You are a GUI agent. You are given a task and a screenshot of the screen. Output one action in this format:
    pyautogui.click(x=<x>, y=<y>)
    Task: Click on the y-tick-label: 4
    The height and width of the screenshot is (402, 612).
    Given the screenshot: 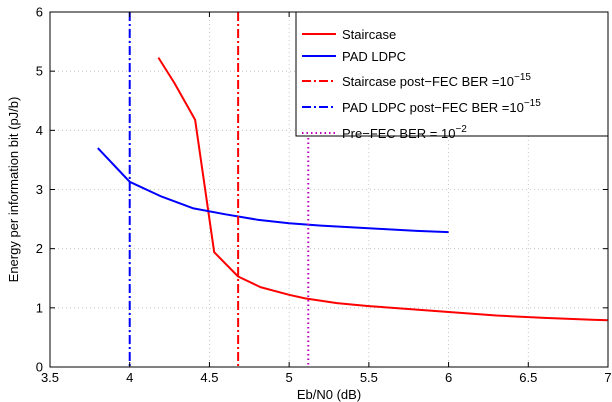 What is the action you would take?
    pyautogui.click(x=39, y=130)
    